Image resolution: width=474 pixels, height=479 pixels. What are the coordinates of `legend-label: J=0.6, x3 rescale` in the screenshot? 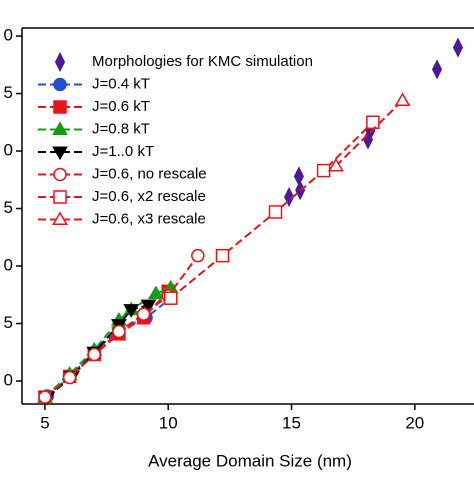 It's located at (149, 218).